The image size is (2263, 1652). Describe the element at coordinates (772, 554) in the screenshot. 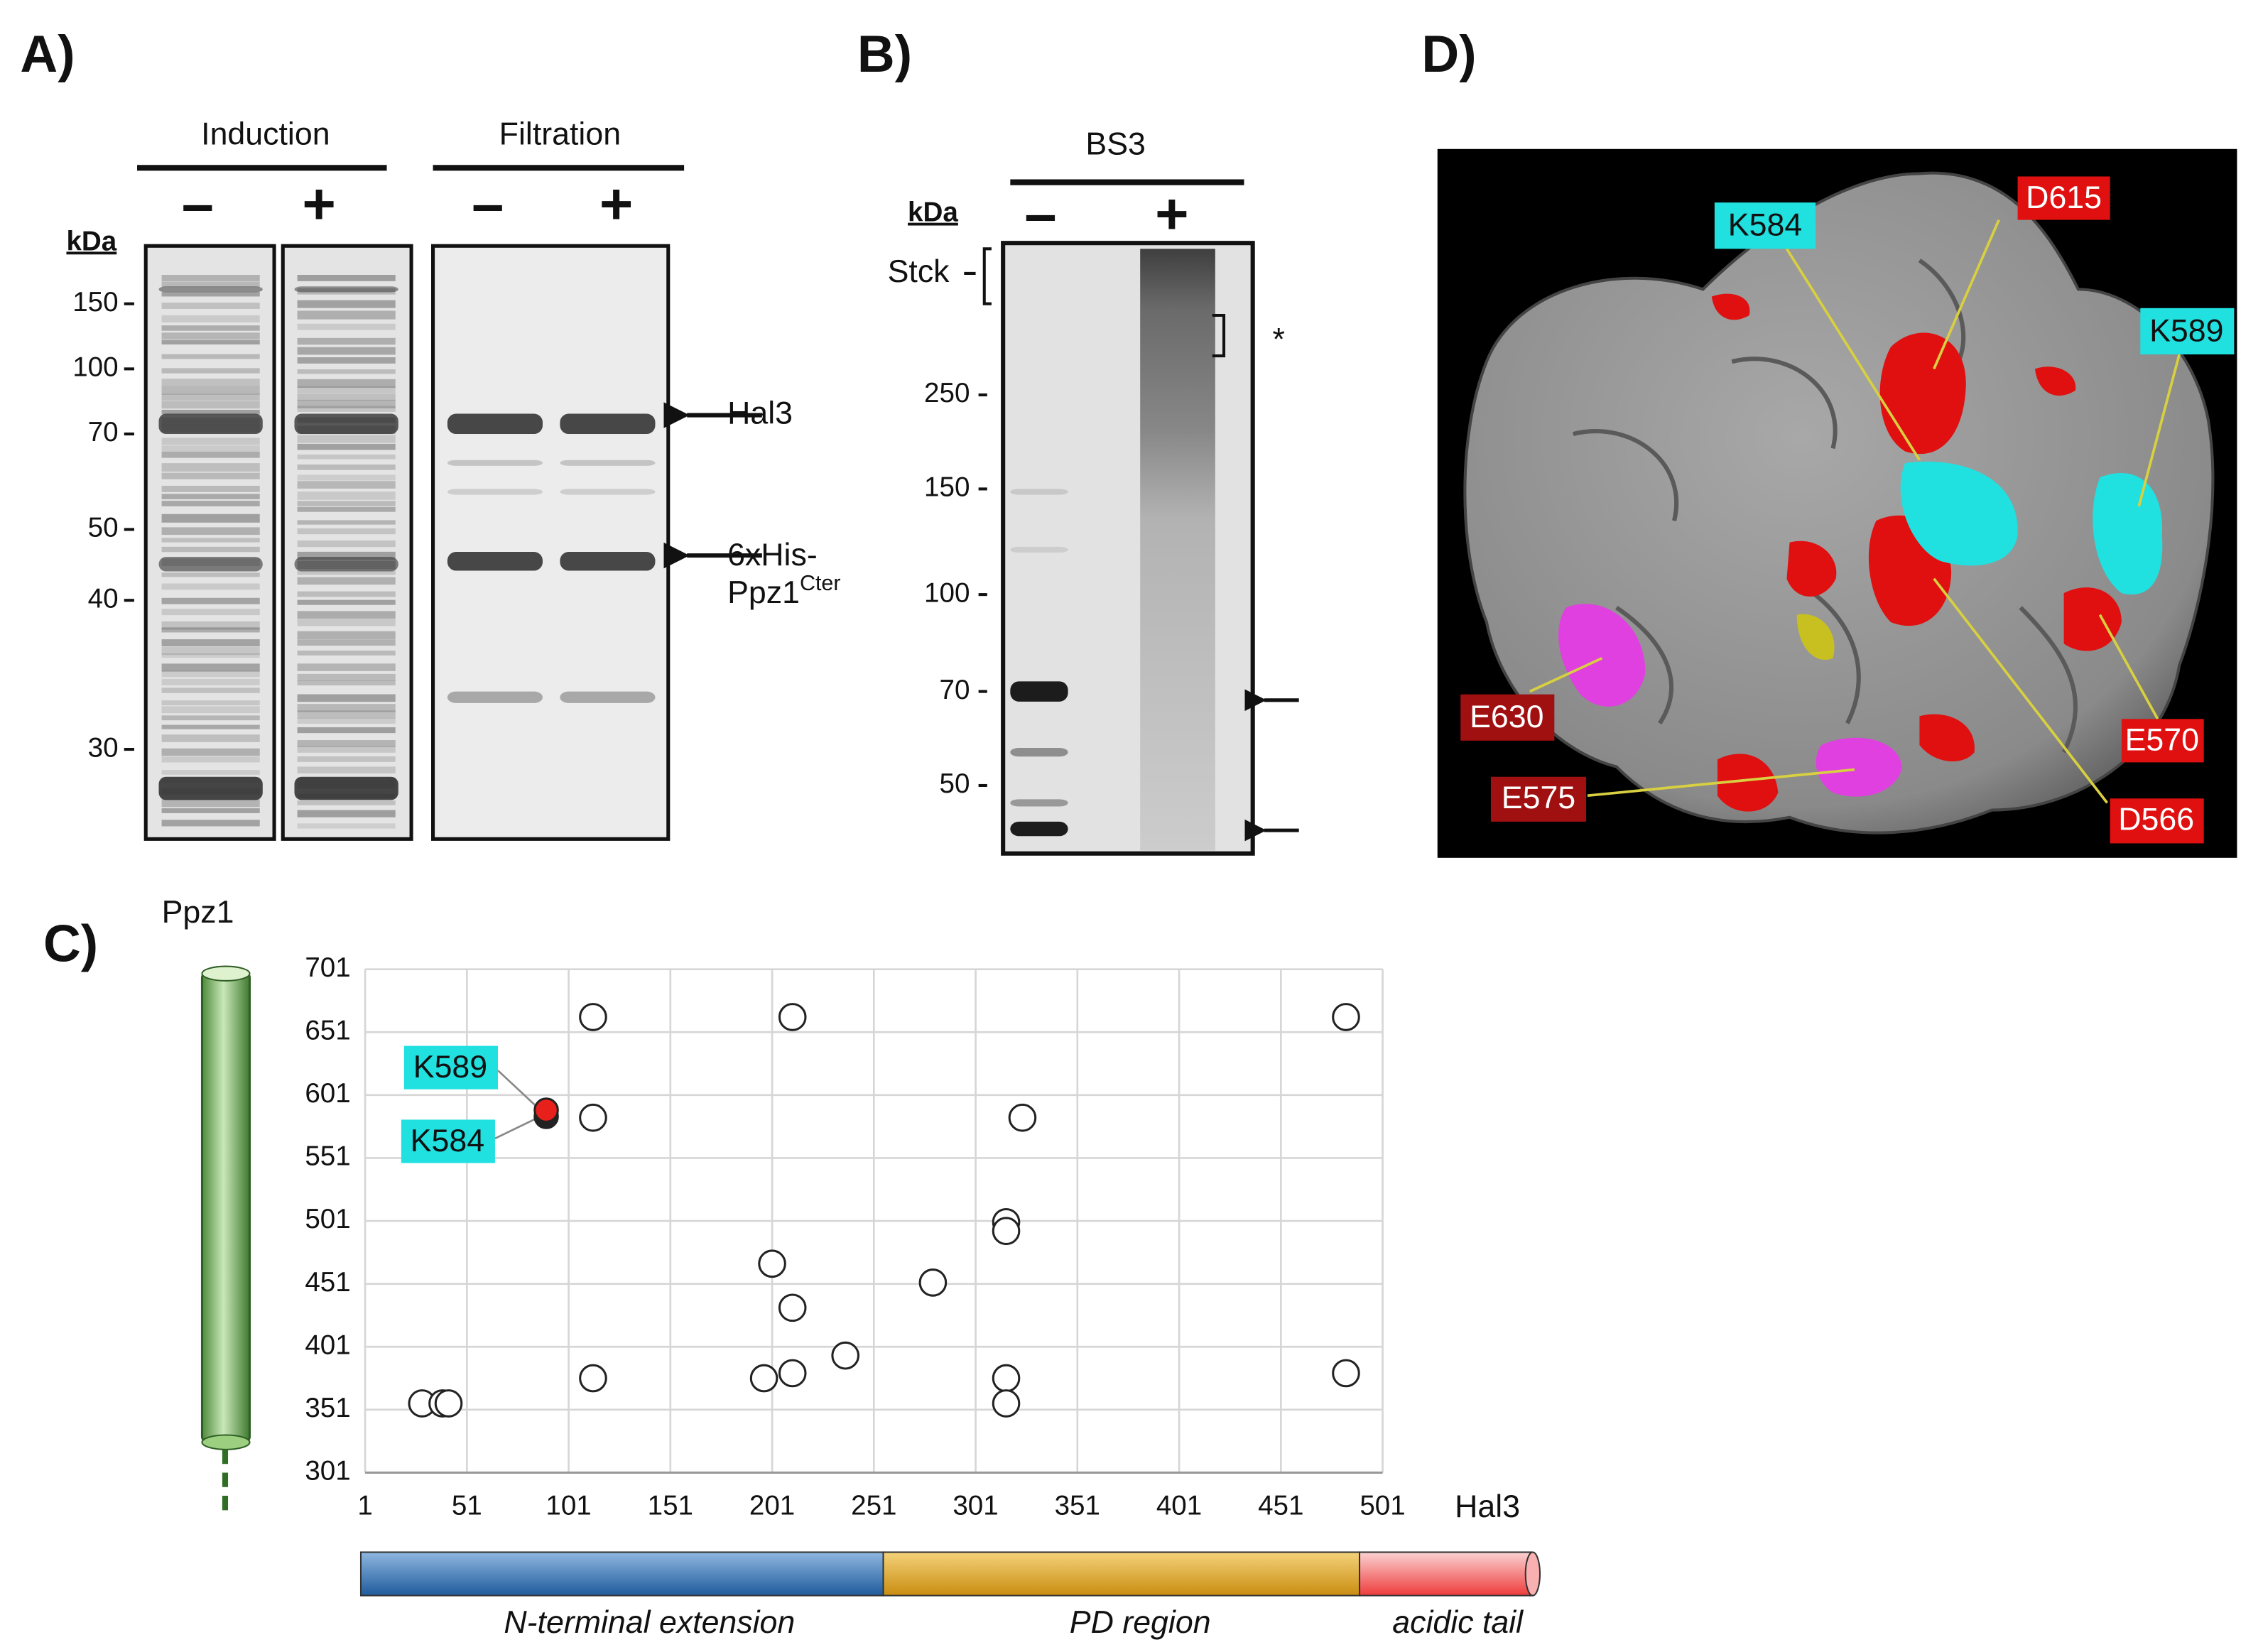

I see `band-label: 6xHis-` at that location.